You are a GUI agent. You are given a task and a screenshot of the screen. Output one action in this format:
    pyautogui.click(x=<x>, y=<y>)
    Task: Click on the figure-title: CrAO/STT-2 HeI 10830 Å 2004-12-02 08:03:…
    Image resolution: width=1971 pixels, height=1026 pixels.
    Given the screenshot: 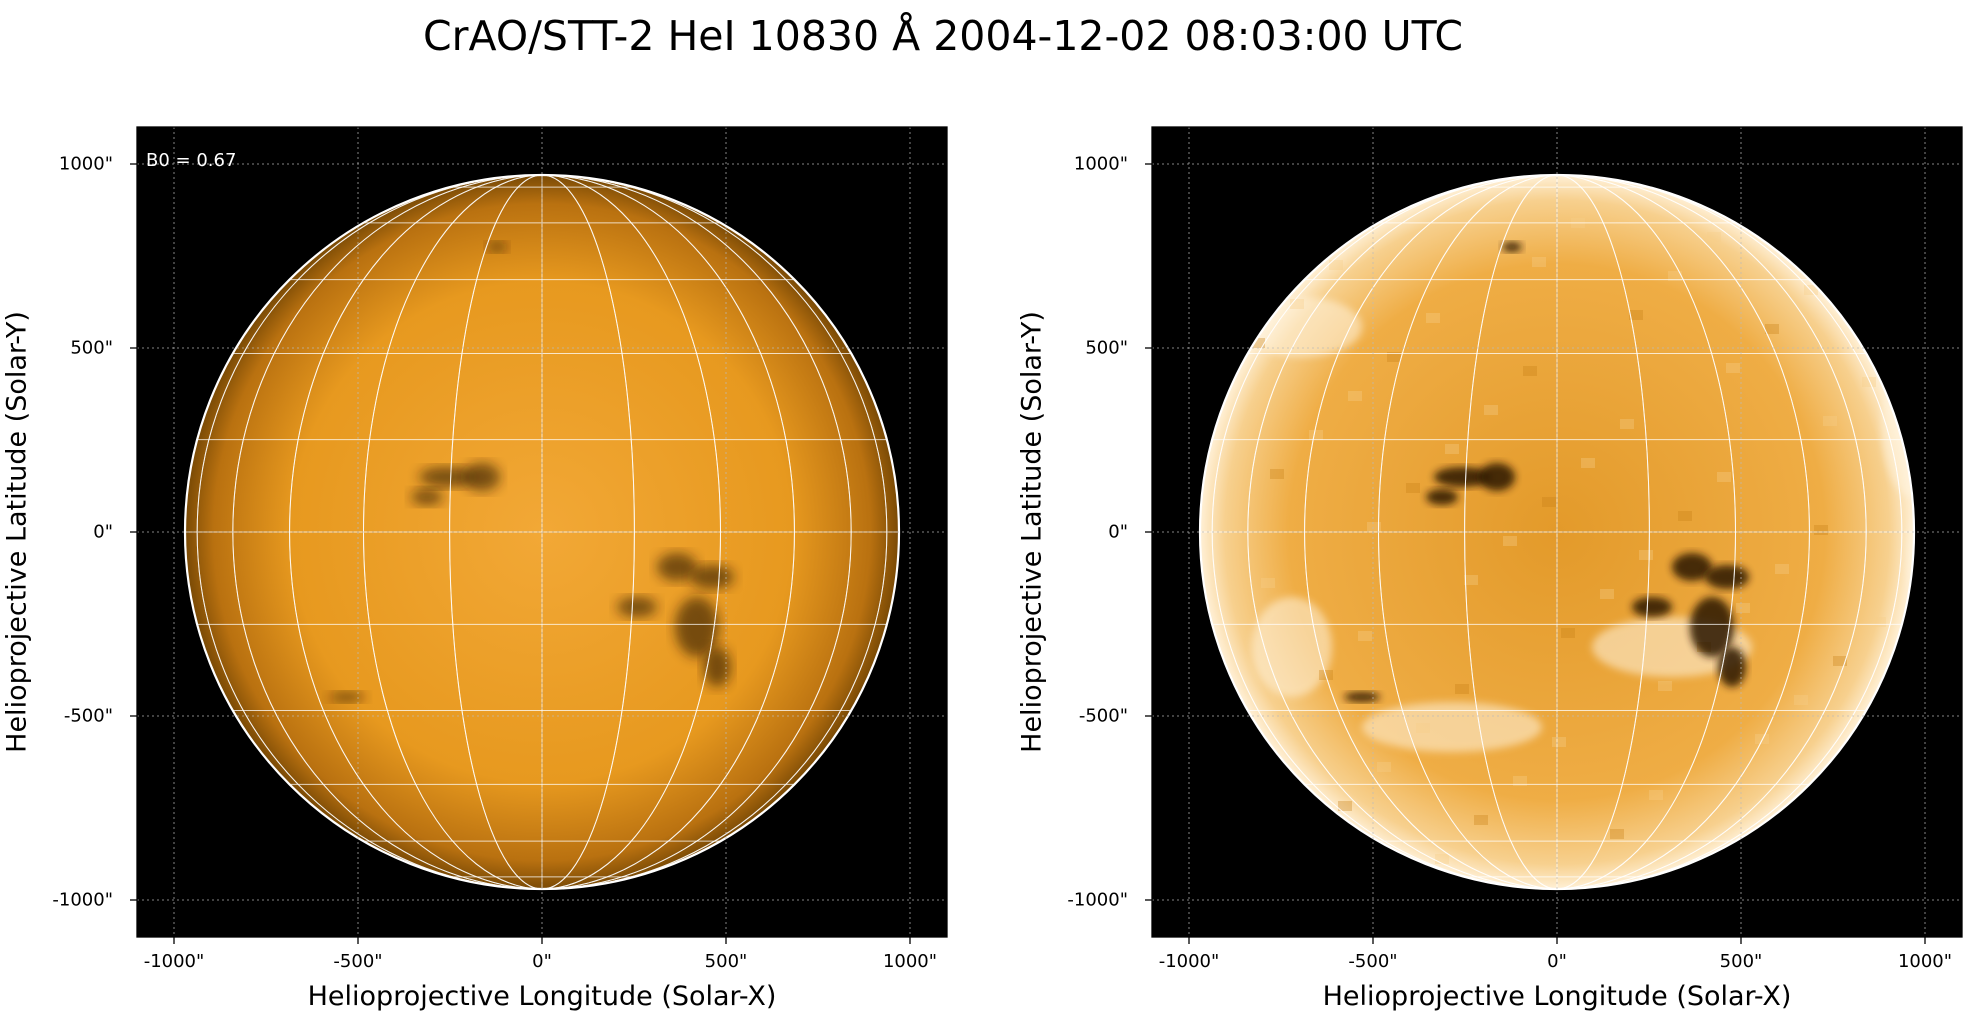 What is the action you would take?
    pyautogui.click(x=943, y=36)
    